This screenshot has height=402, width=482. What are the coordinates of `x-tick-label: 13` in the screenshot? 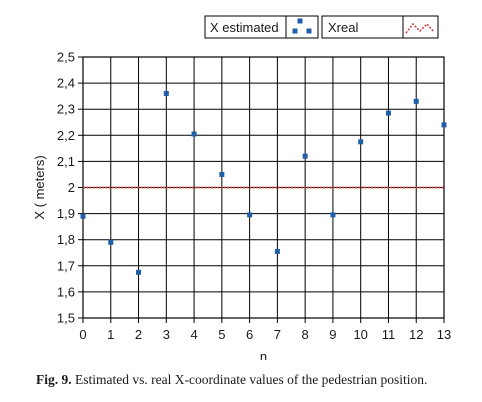 It's located at (444, 334).